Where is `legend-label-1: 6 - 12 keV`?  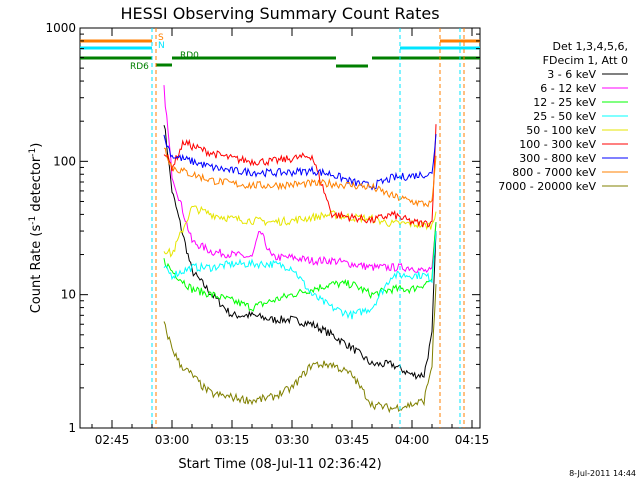
legend-label-1: 6 - 12 keV is located at coordinates (568, 88).